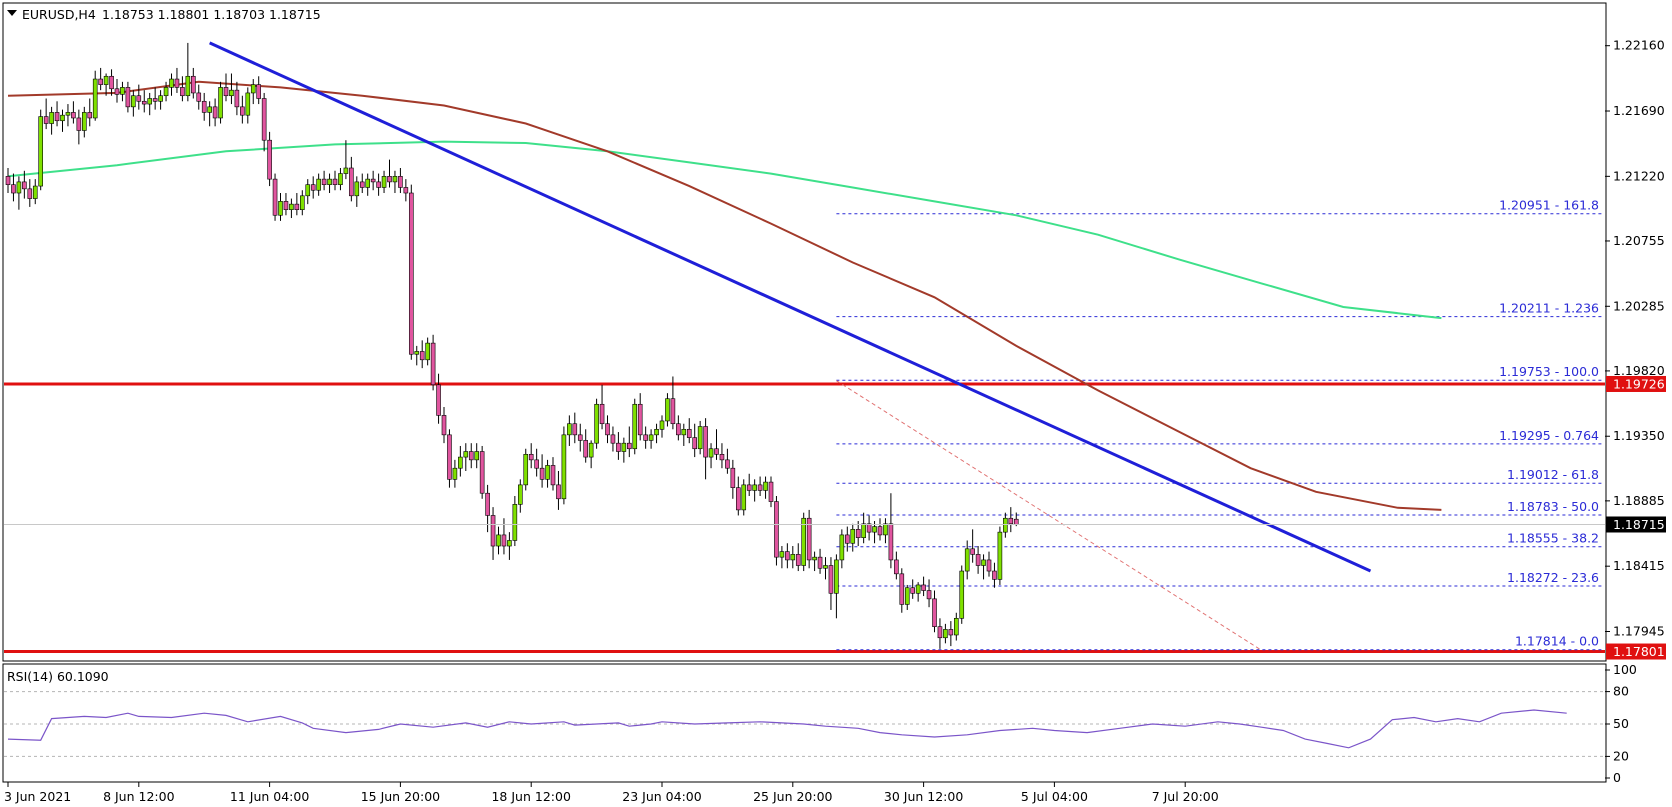 The width and height of the screenshot is (1672, 807). Describe the element at coordinates (12, 13) in the screenshot. I see `dropdown-triangle-icon` at that location.